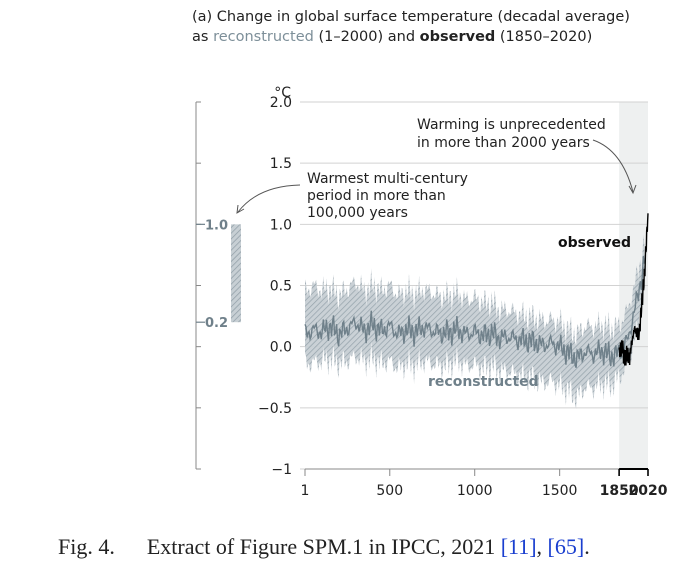 The image size is (693, 579). I want to click on annotation-multicentury-line3: 100,000 years, so click(357, 213).